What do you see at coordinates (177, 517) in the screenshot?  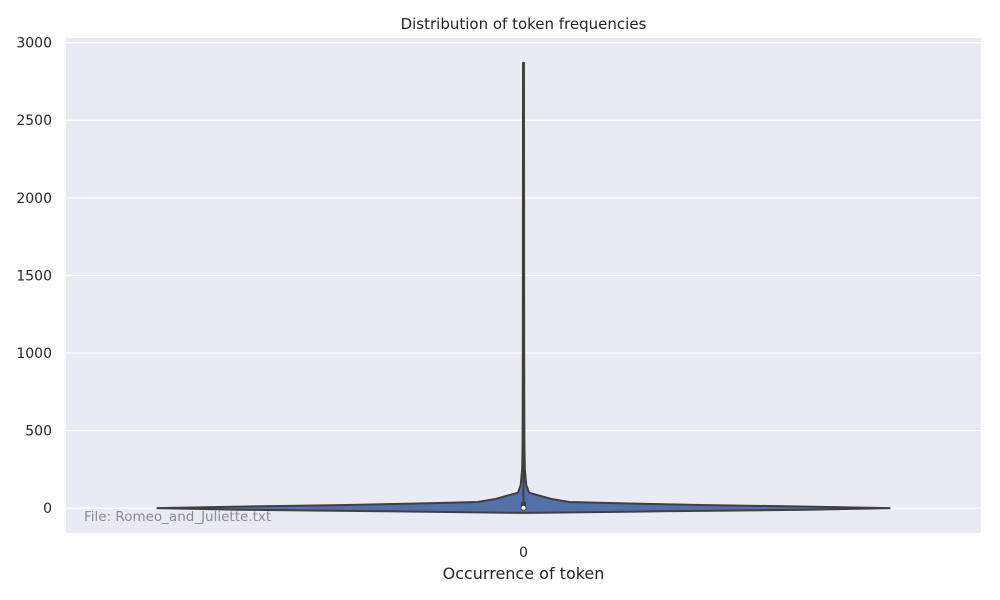 I see `file-annotation: File: Romeo_and_Juliette.txt` at bounding box center [177, 517].